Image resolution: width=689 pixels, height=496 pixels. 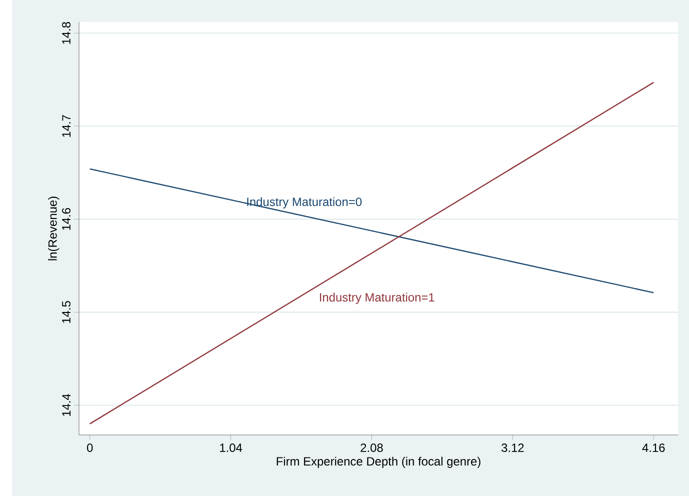 What do you see at coordinates (231, 448) in the screenshot?
I see `x-tick-label: 1.04` at bounding box center [231, 448].